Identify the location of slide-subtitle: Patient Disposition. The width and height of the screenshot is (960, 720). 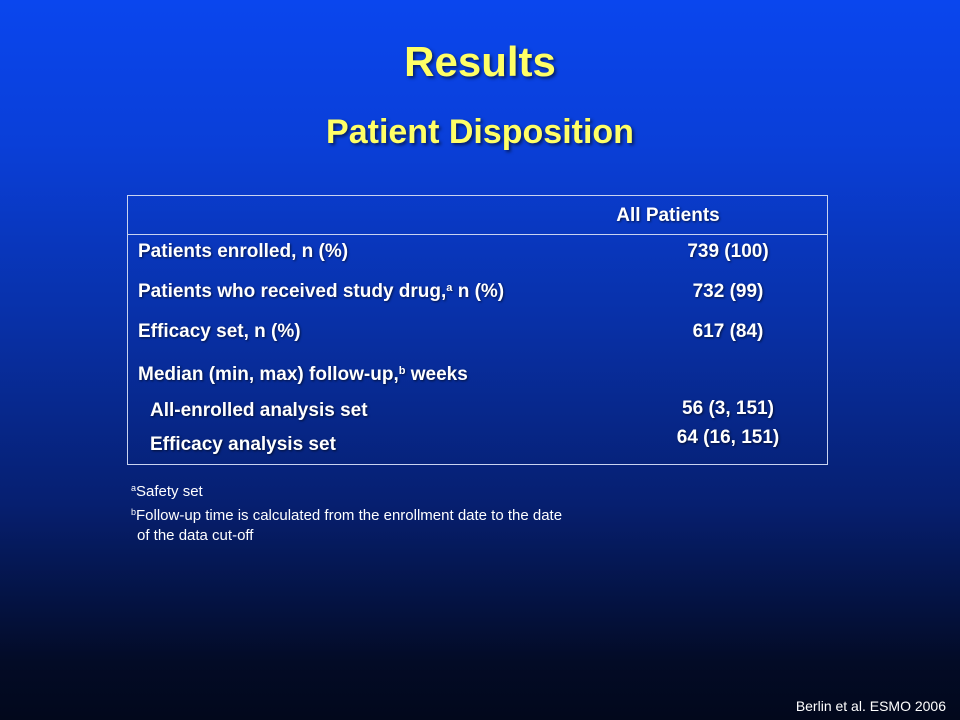
(480, 132).